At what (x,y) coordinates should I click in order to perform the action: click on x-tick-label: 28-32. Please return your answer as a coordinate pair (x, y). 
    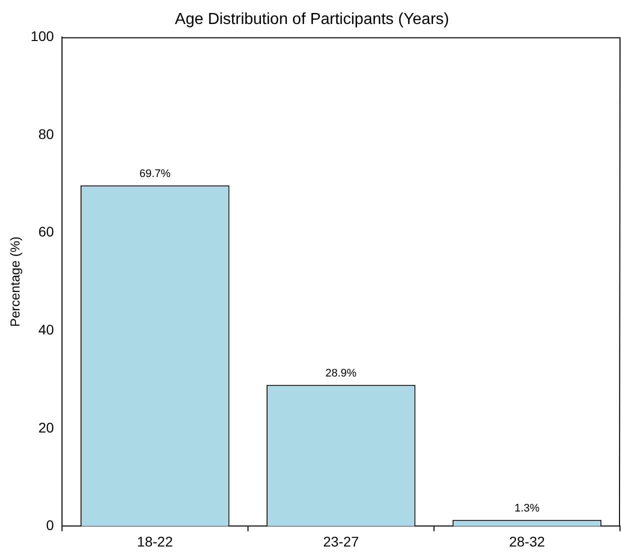
    Looking at the image, I should click on (527, 541).